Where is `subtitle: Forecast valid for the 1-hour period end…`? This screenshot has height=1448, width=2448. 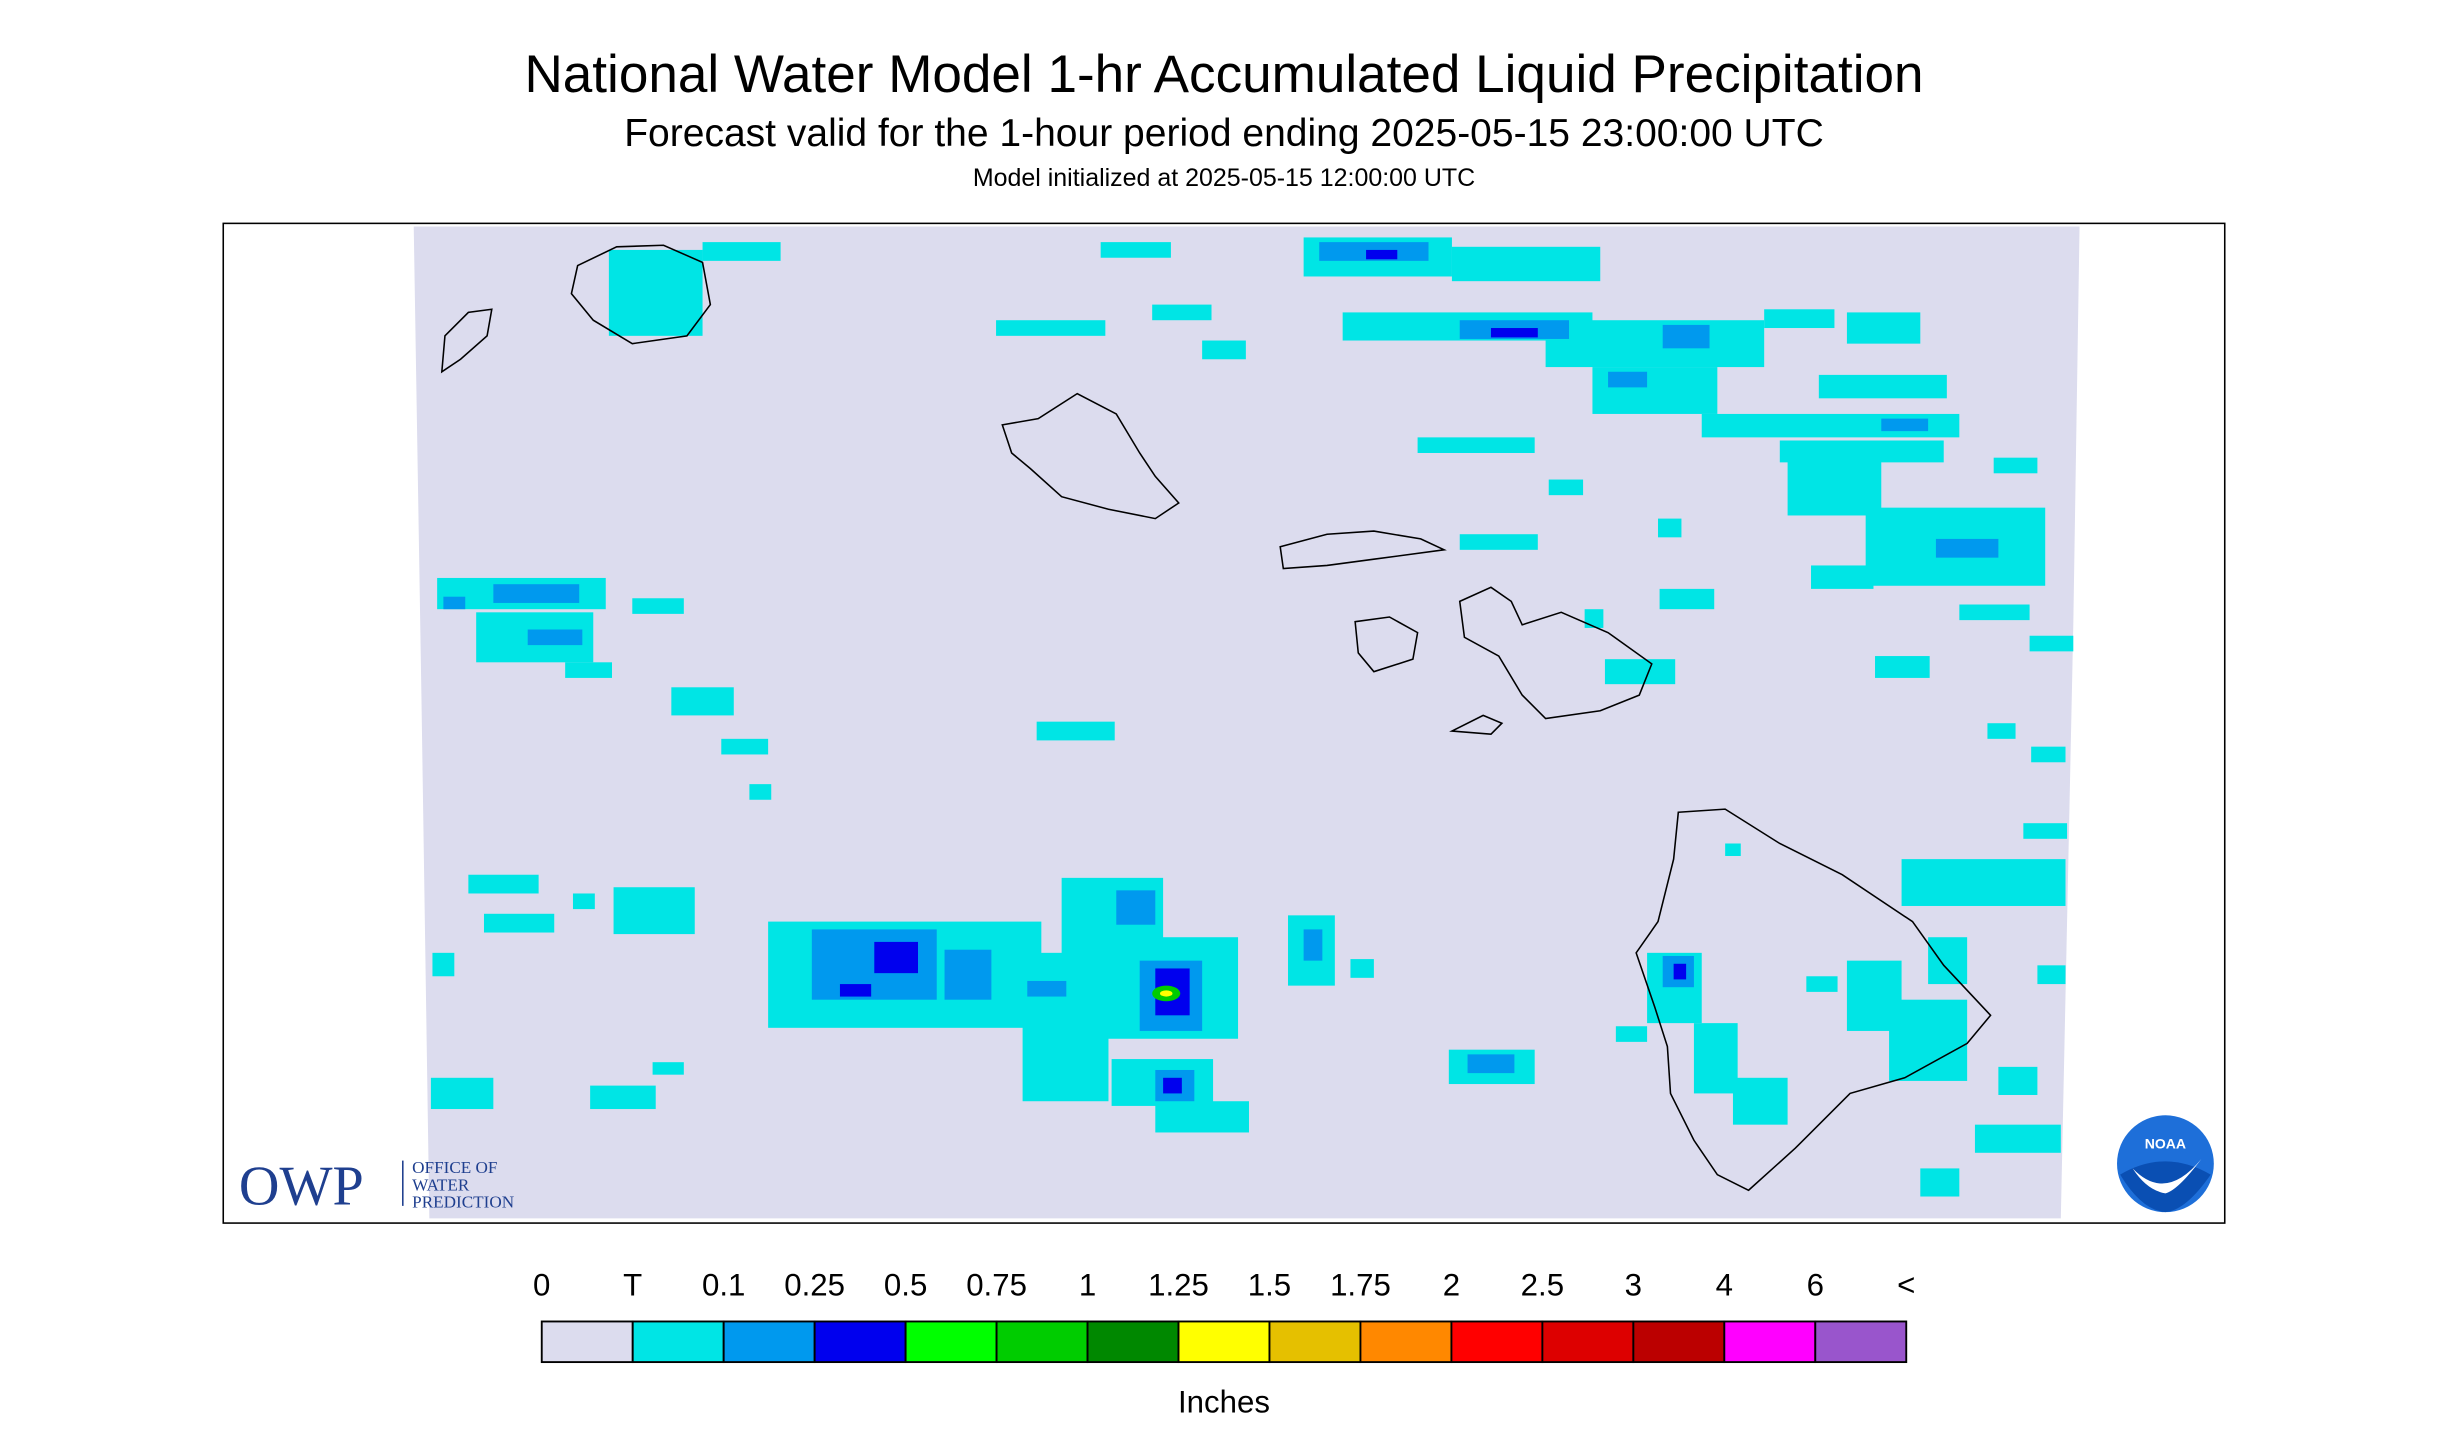 subtitle: Forecast valid for the 1-hour period end… is located at coordinates (1224, 133).